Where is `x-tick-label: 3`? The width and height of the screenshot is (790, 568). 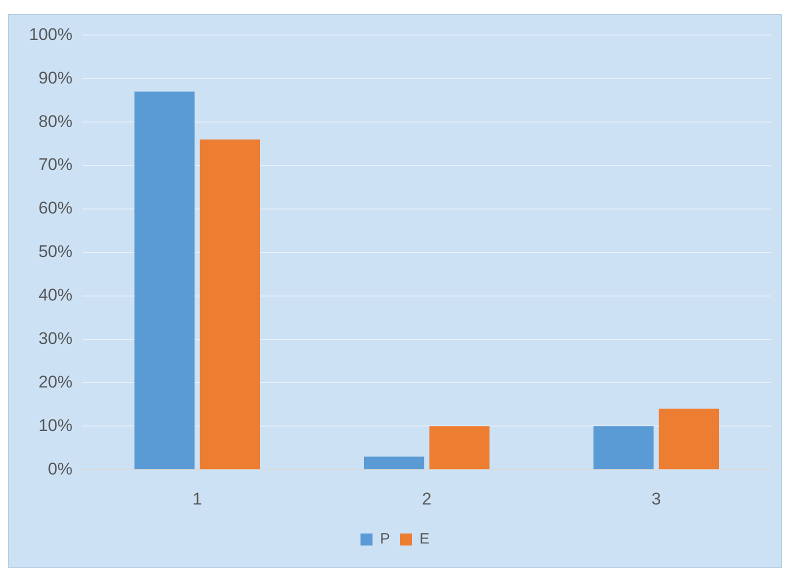
x-tick-label: 3 is located at coordinates (656, 498).